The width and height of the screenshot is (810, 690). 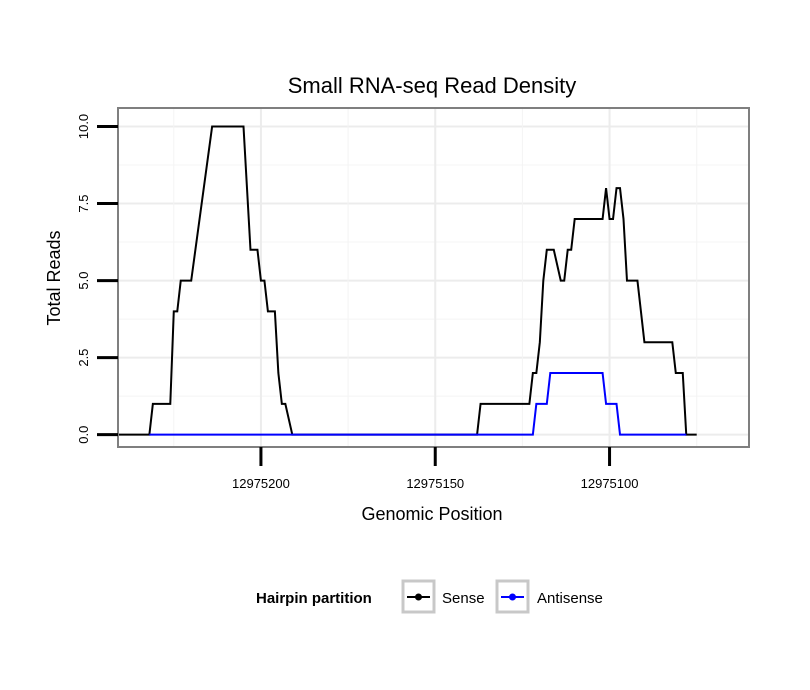 I want to click on legend-title: Hairpin partition, so click(x=314, y=598).